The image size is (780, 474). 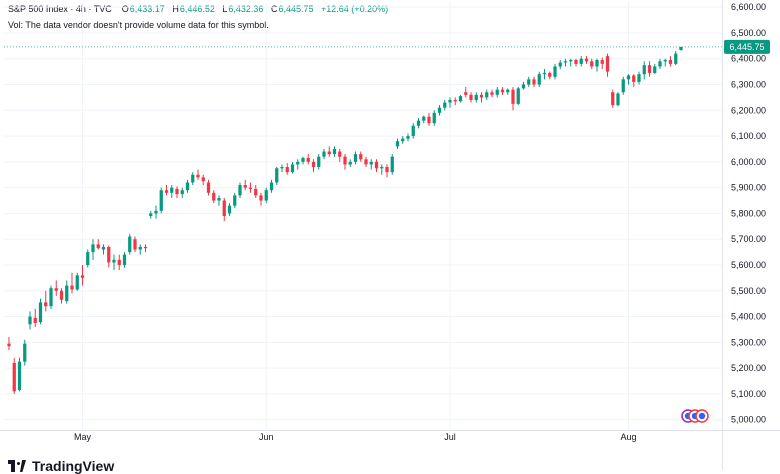 What do you see at coordinates (702, 416) in the screenshot?
I see `economic-event-flag-icon` at bounding box center [702, 416].